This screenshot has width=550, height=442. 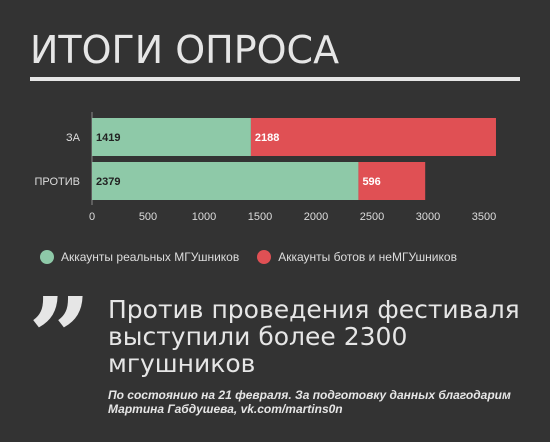 I want to click on x-tick-label: 1000, so click(x=204, y=217).